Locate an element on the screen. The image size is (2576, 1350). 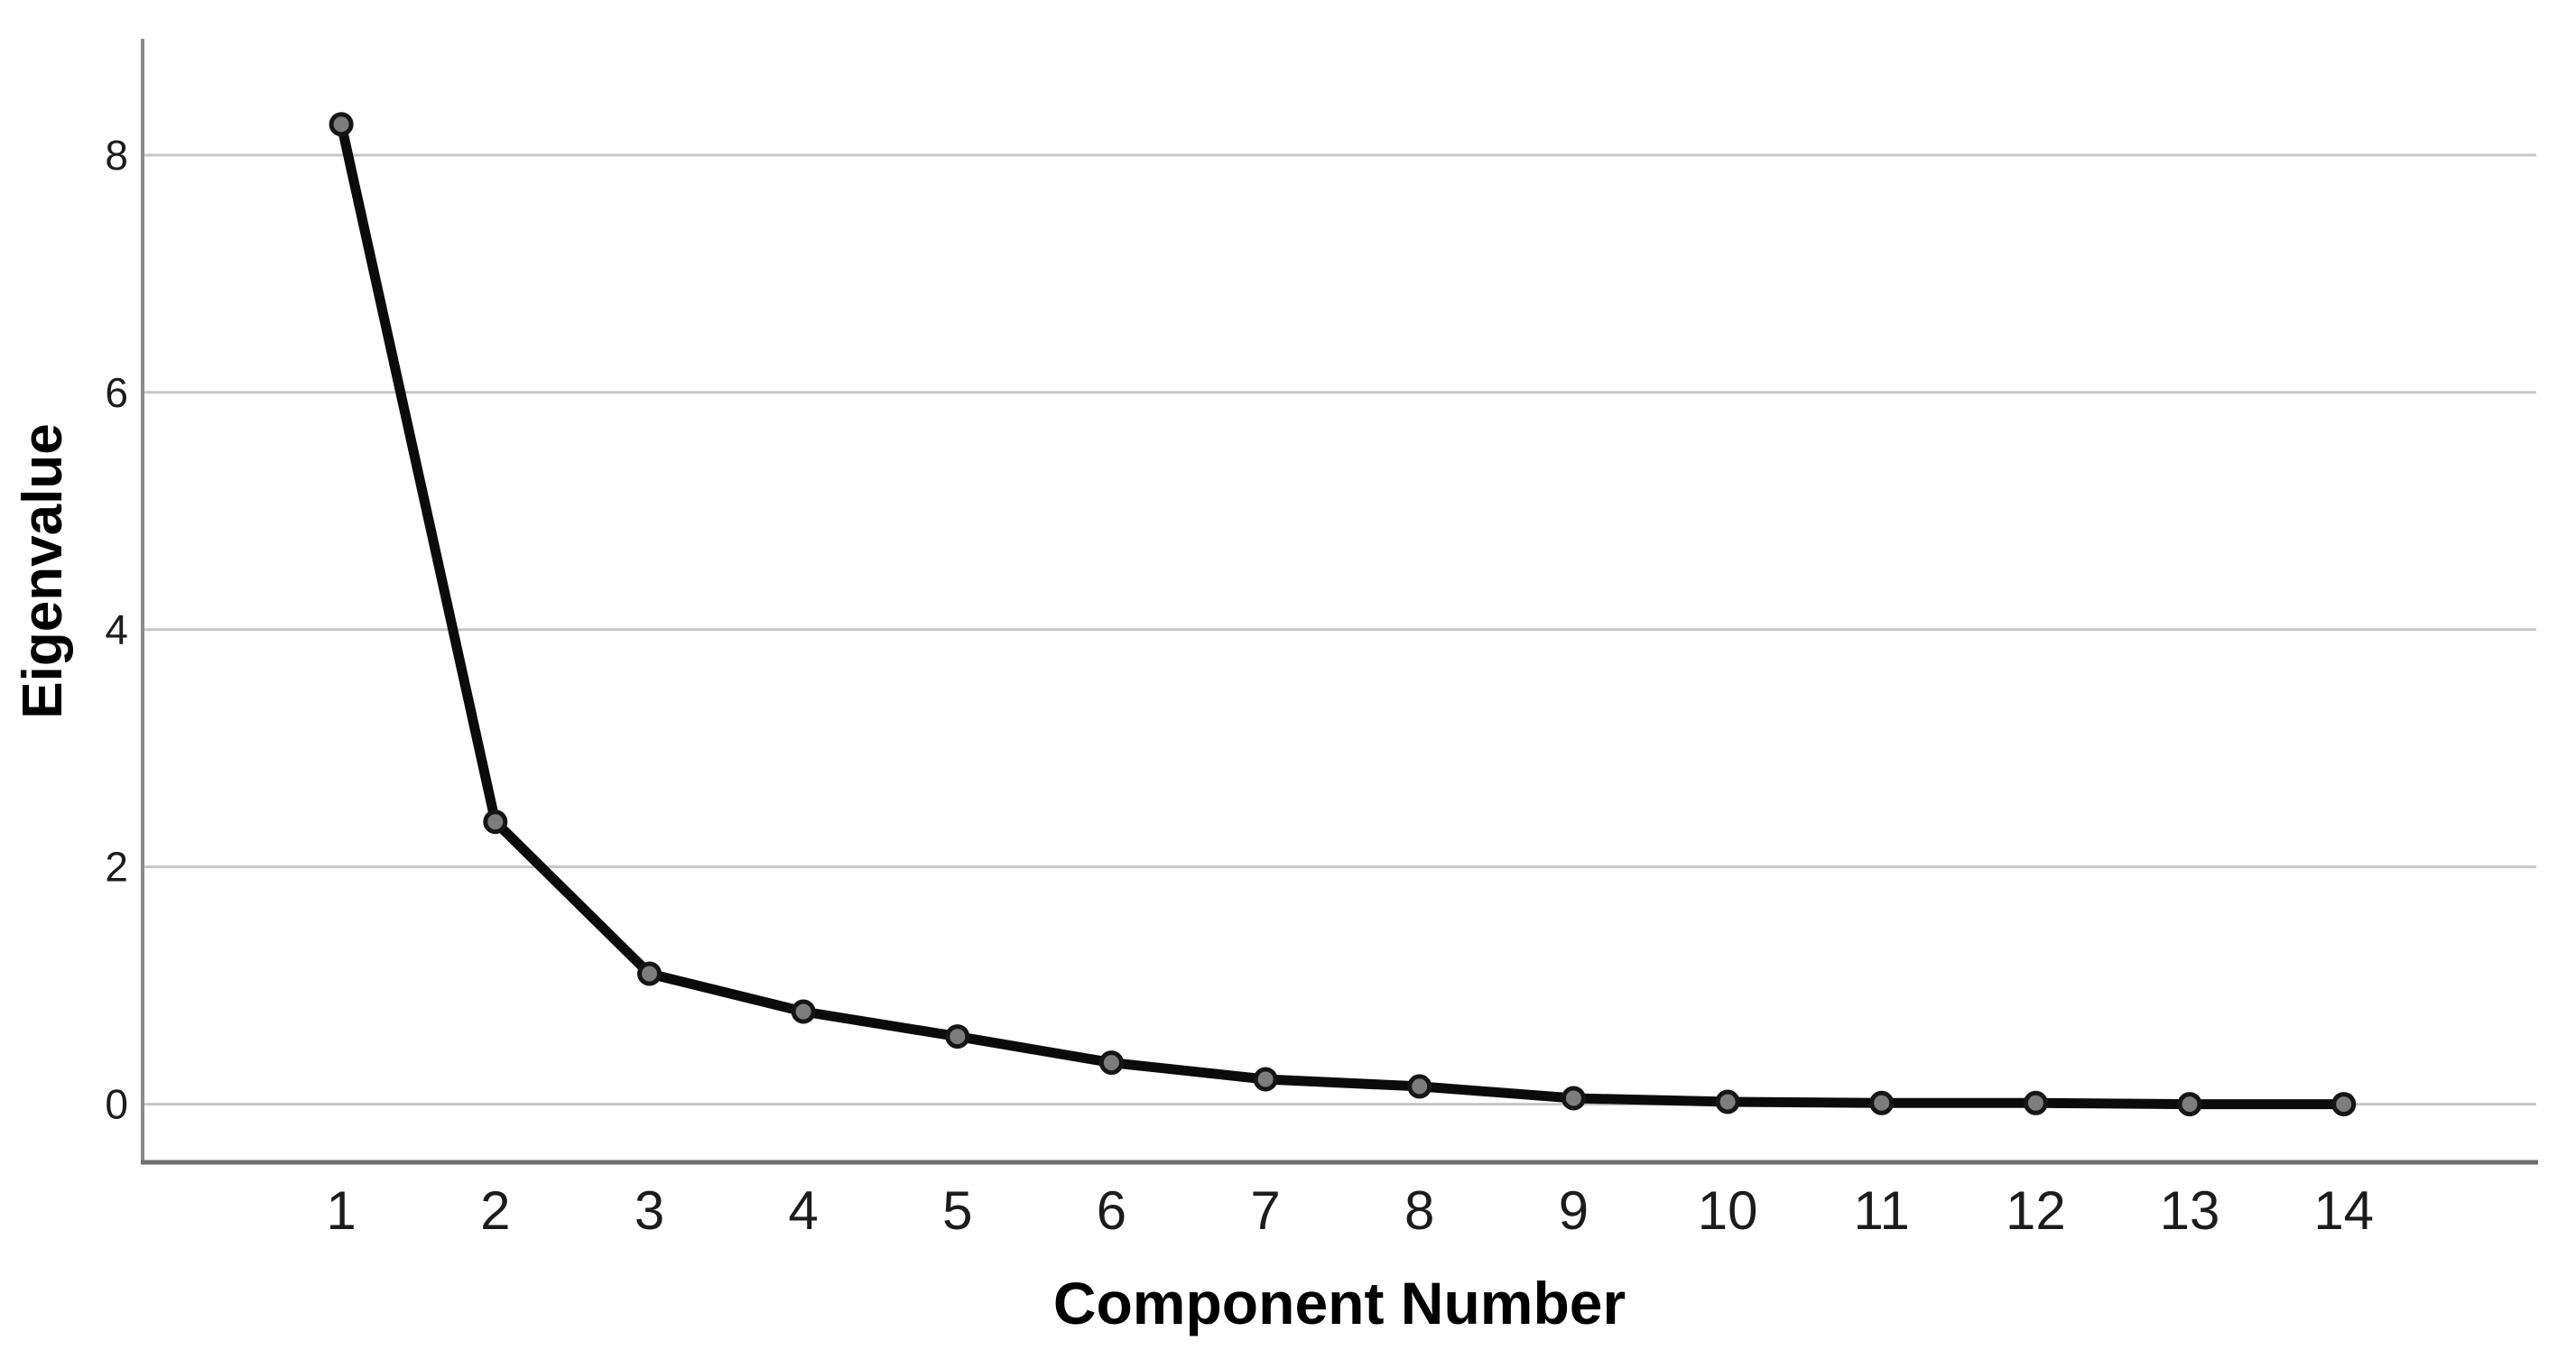
x-tick-label-8: 8 is located at coordinates (1419, 1210).